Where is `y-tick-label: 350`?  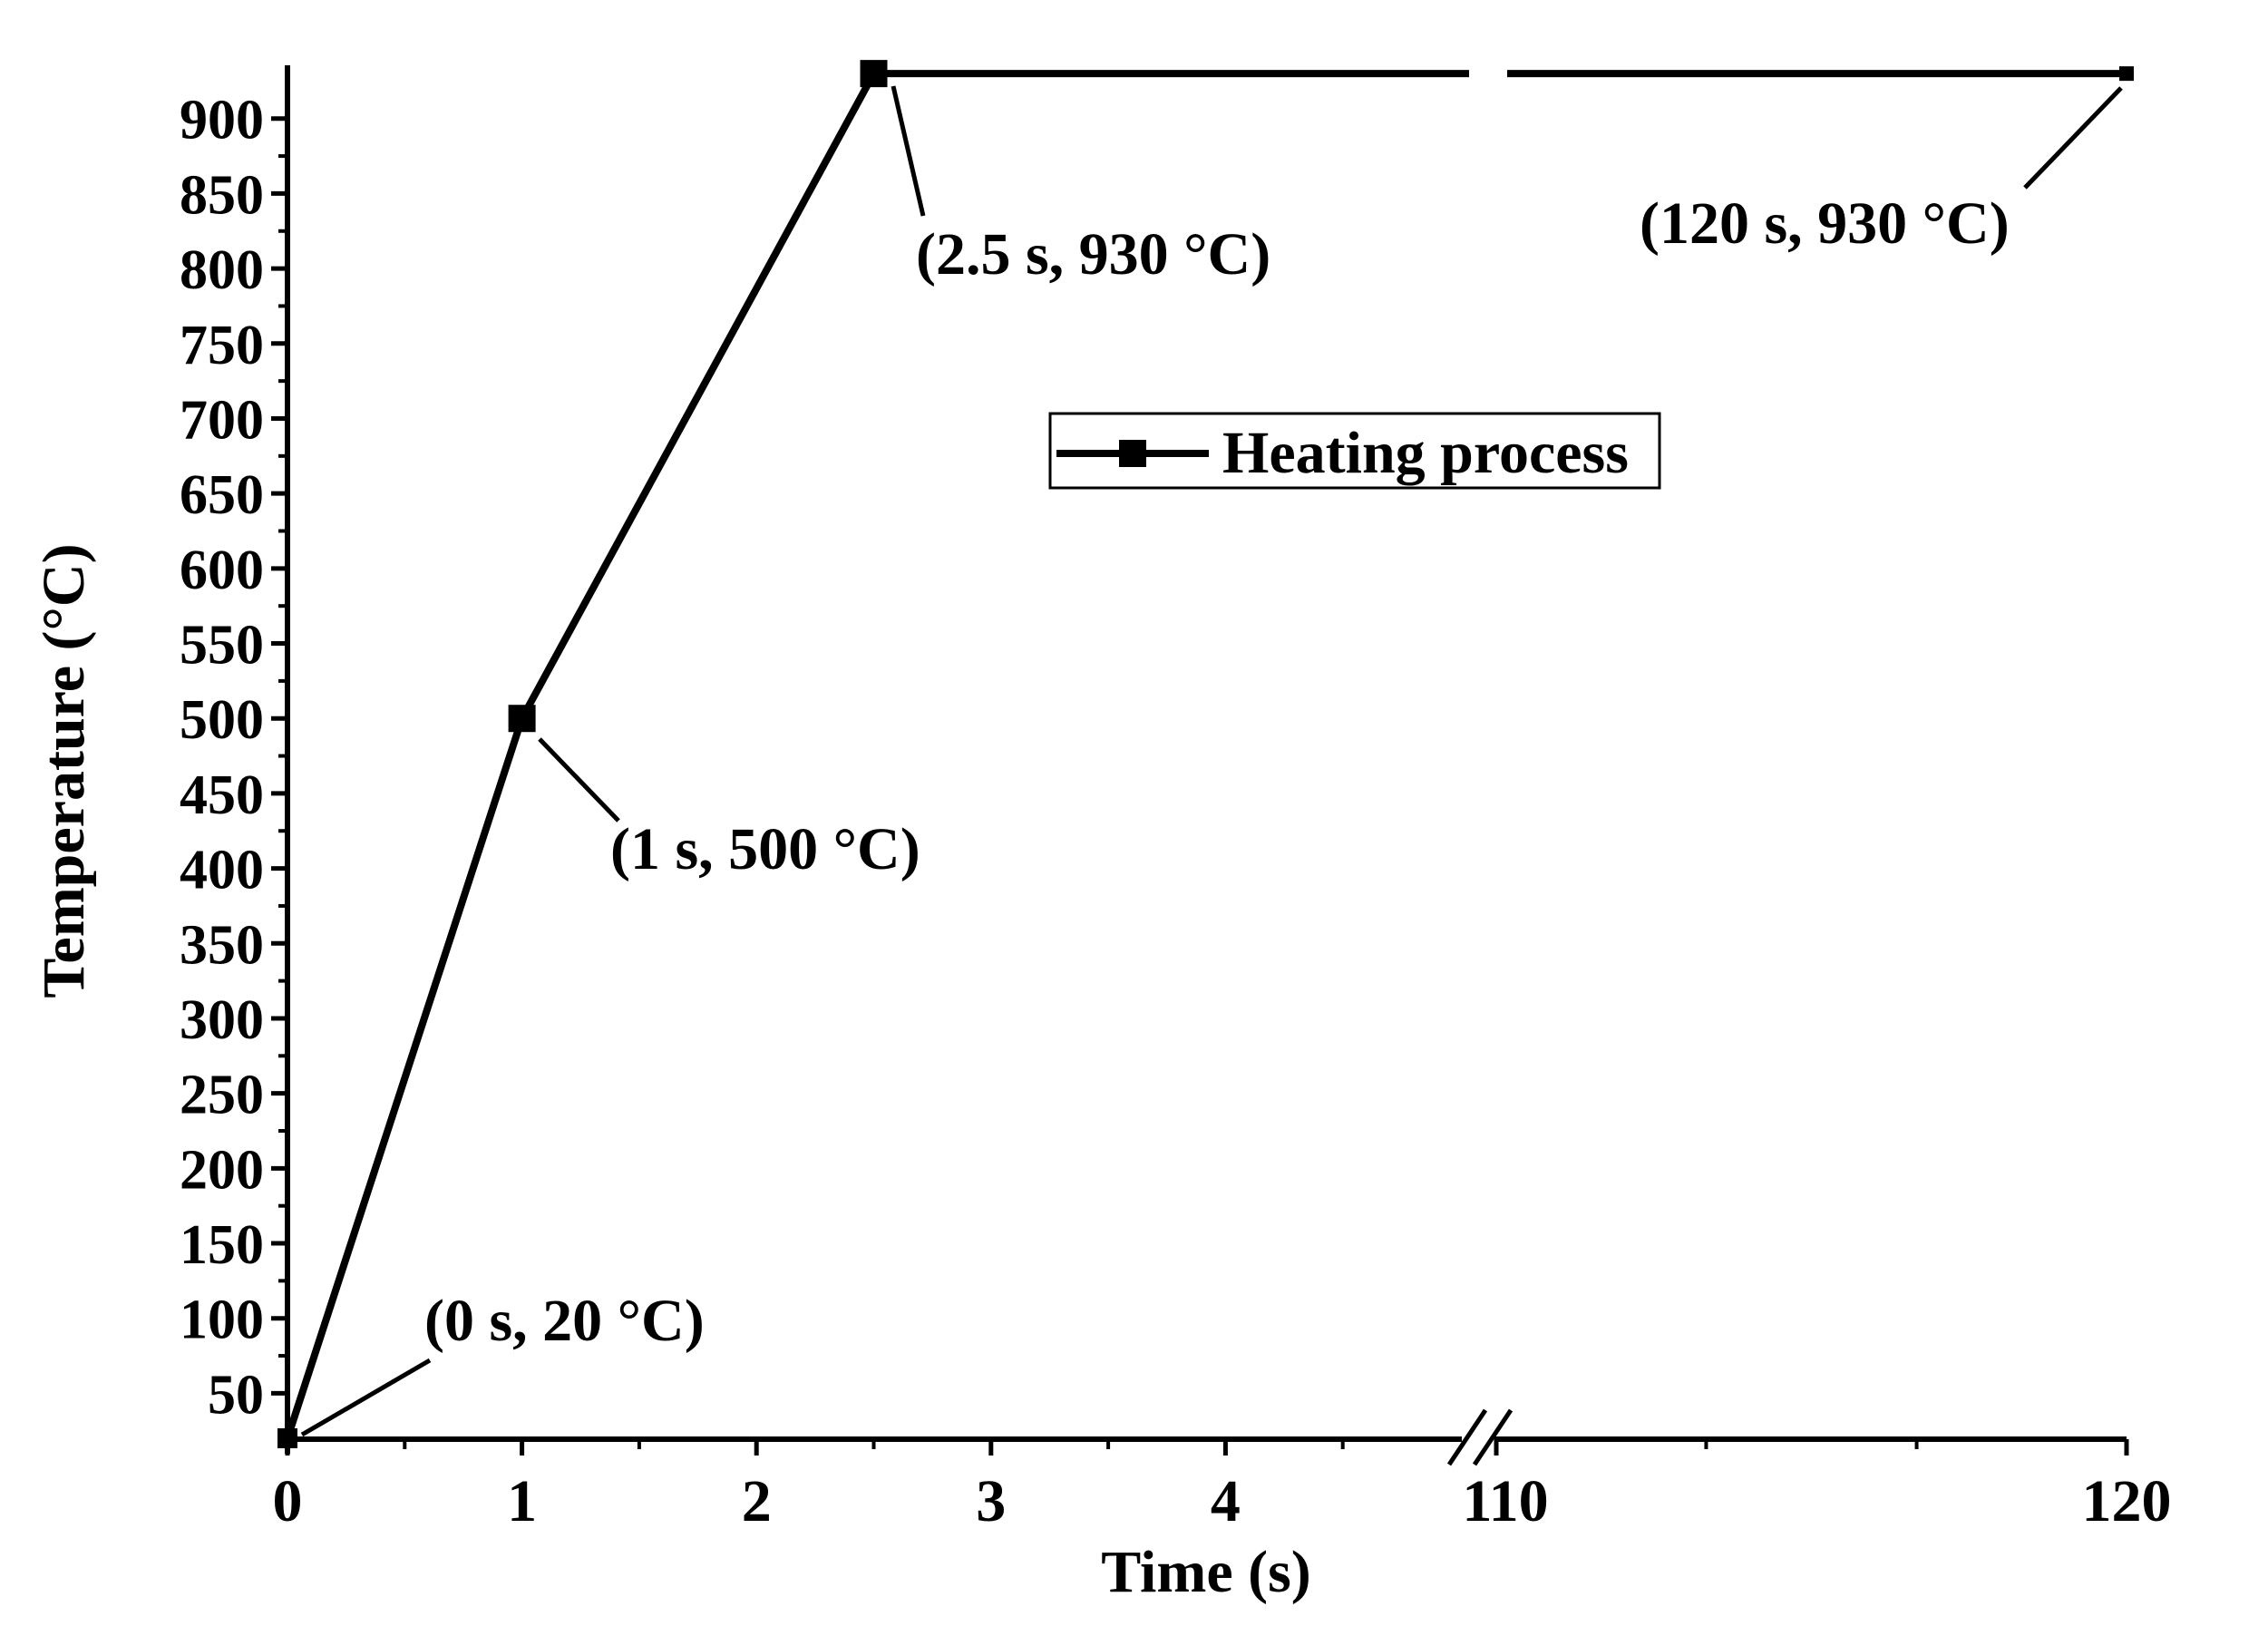 y-tick-label: 350 is located at coordinates (222, 945).